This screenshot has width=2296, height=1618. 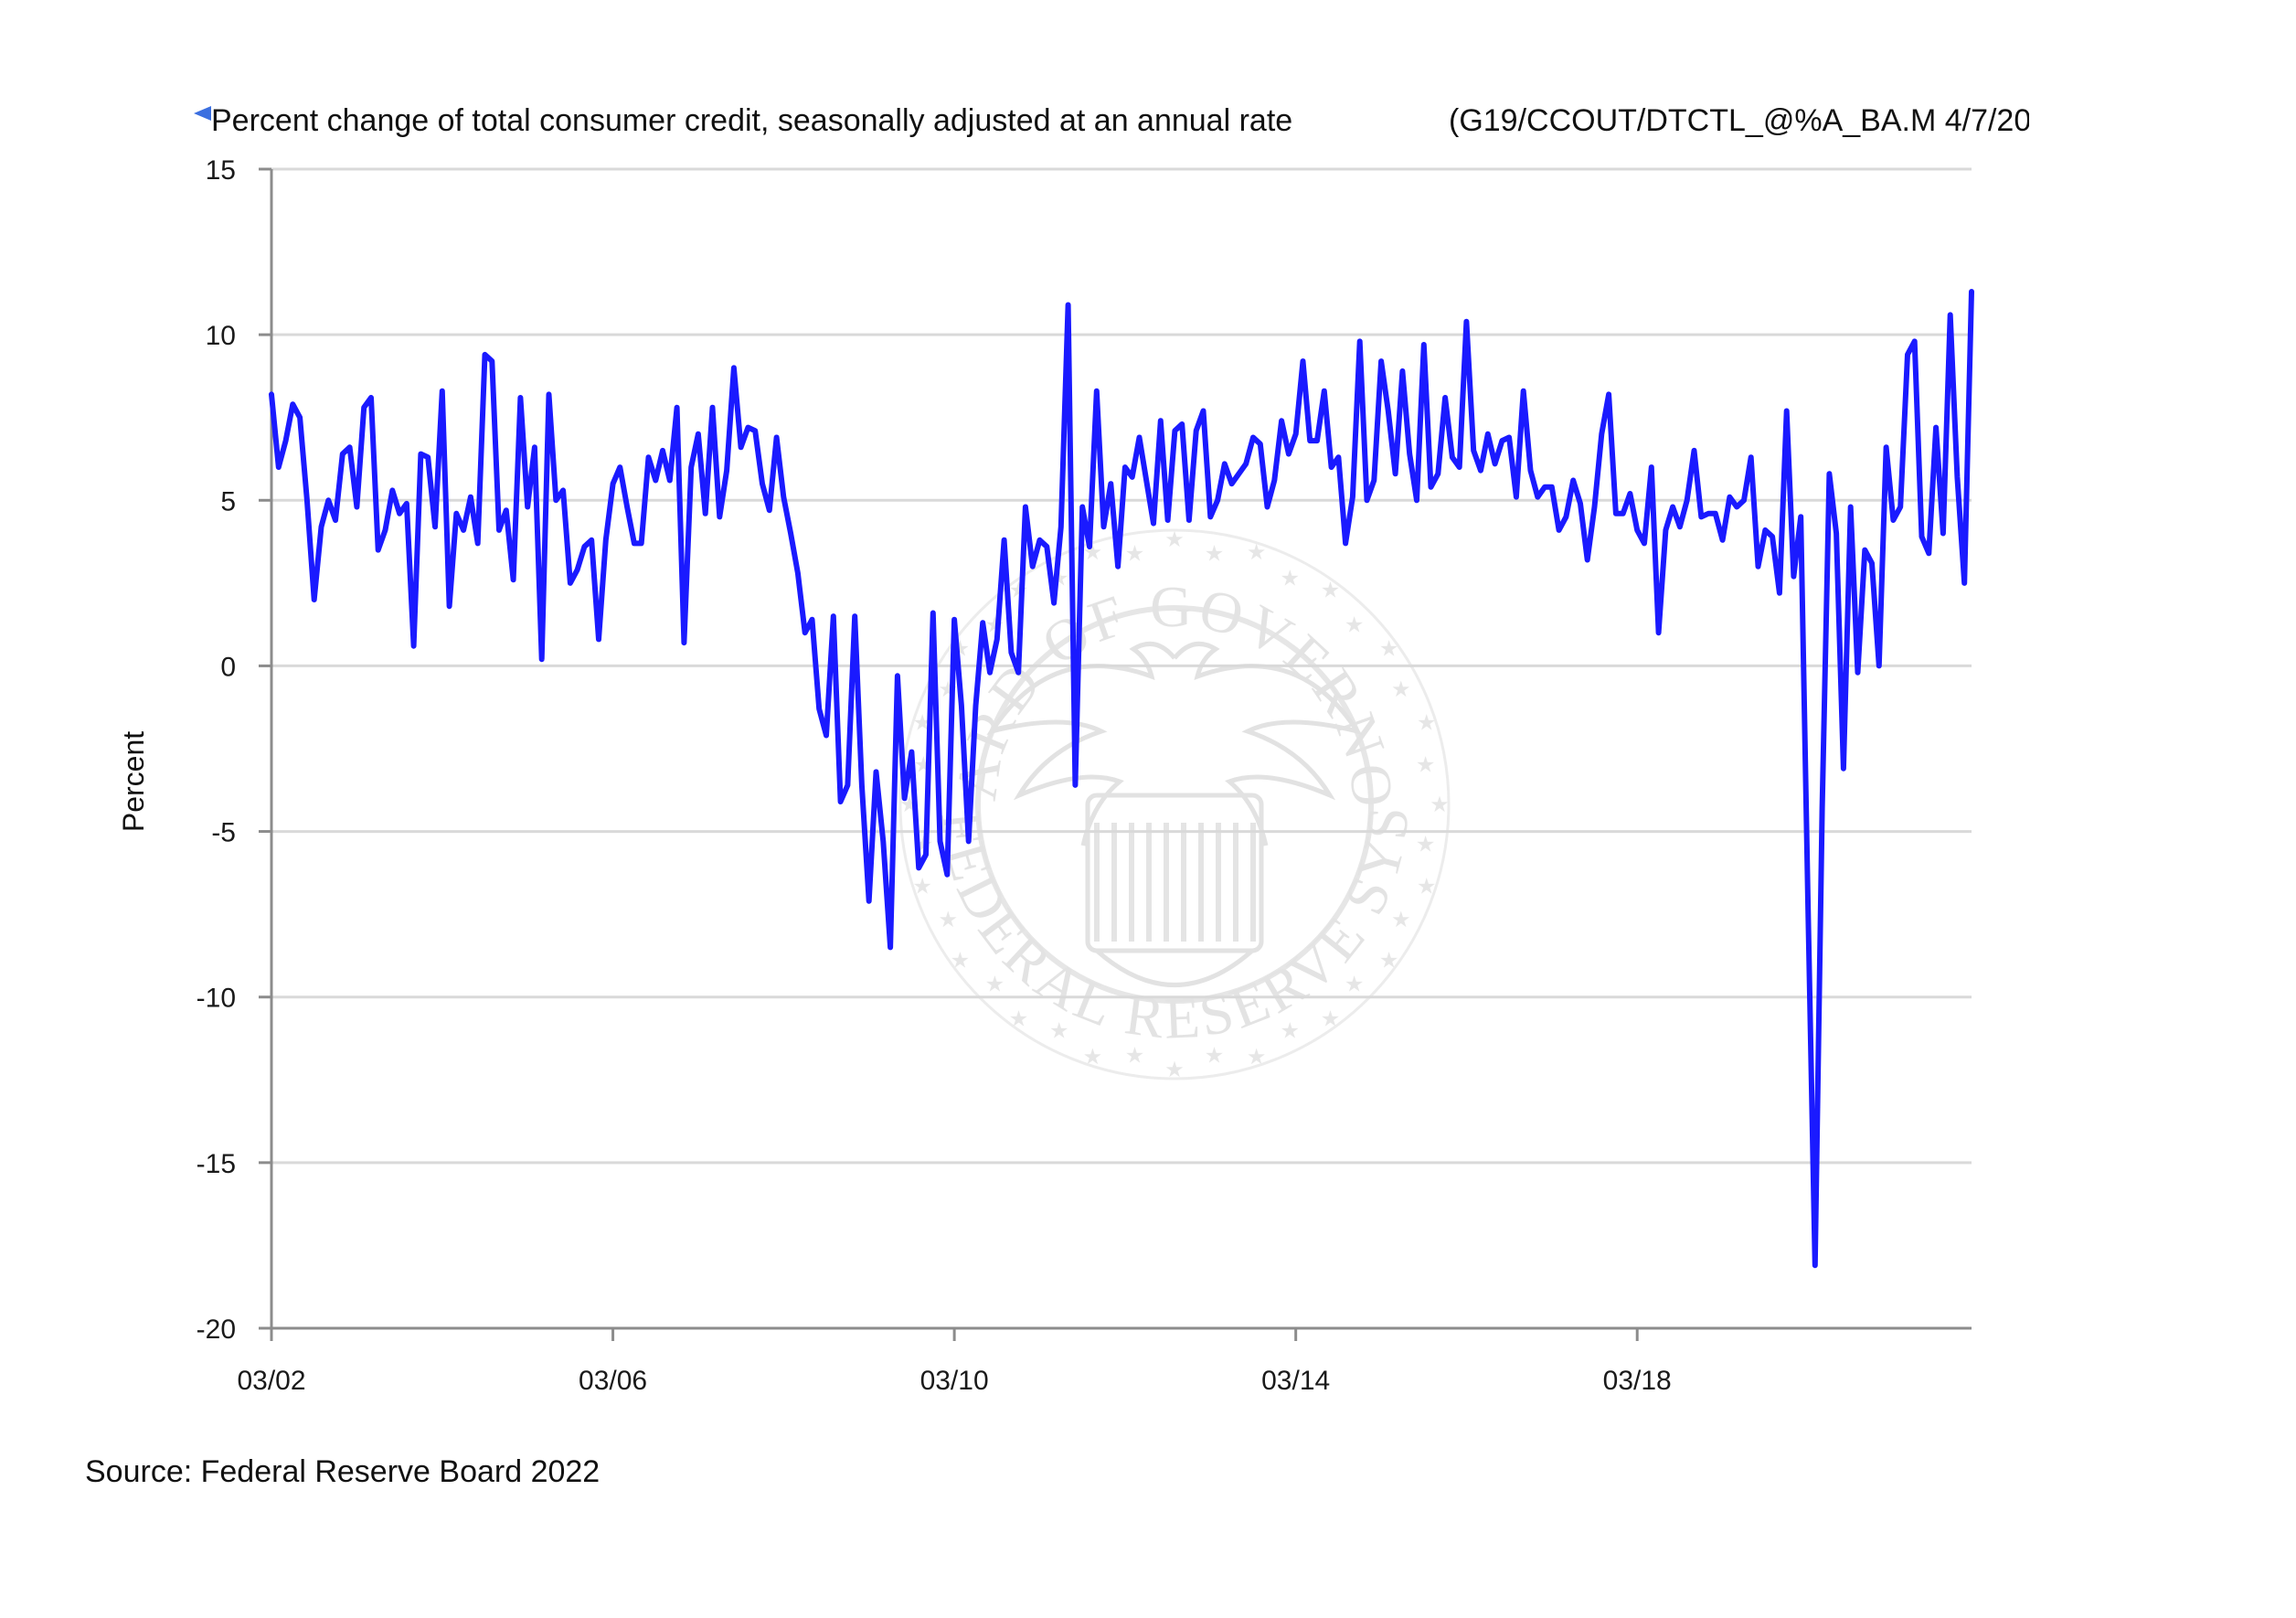 I want to click on x-tick-label: 03/06, so click(x=613, y=1381).